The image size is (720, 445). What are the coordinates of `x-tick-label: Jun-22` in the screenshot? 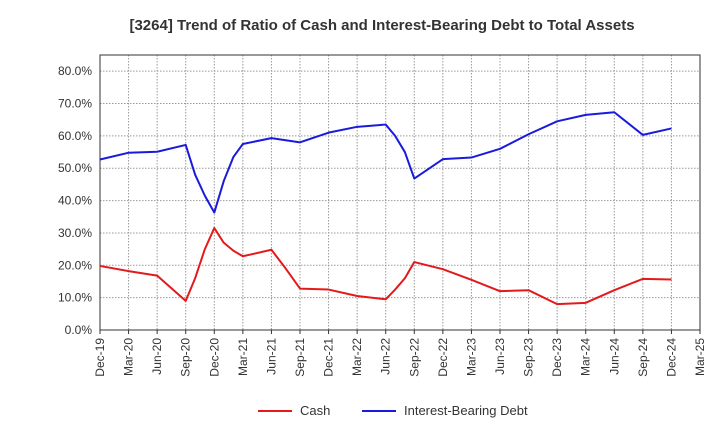 It's located at (386, 356).